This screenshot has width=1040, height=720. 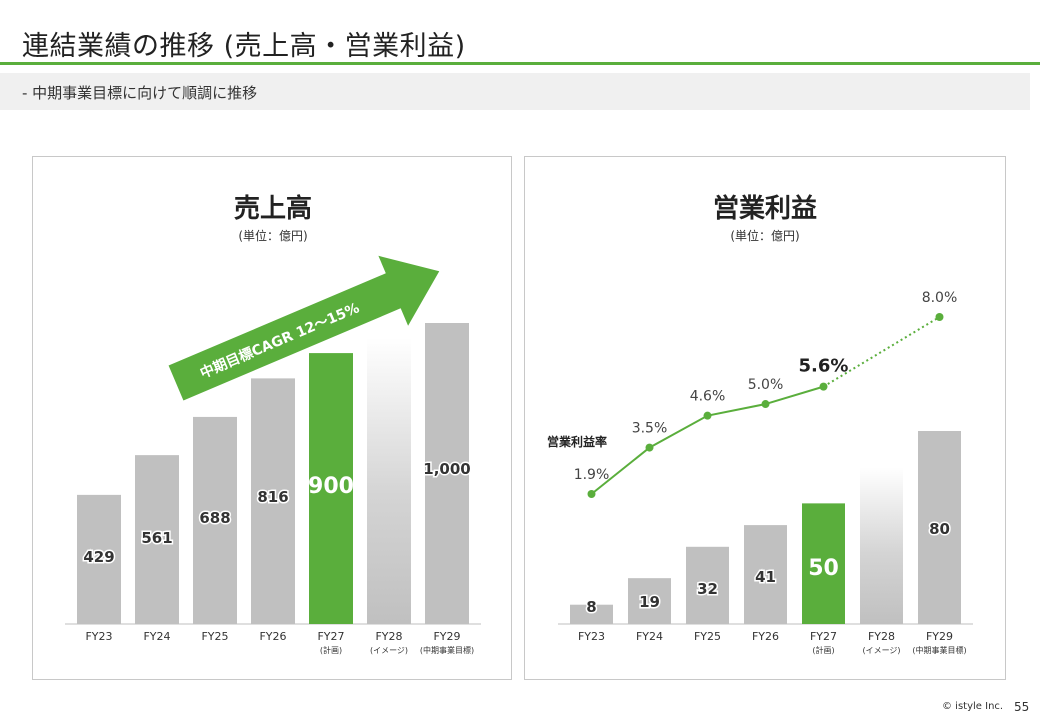 What do you see at coordinates (824, 366) in the screenshot?
I see `margin-value-label: 5.6%` at bounding box center [824, 366].